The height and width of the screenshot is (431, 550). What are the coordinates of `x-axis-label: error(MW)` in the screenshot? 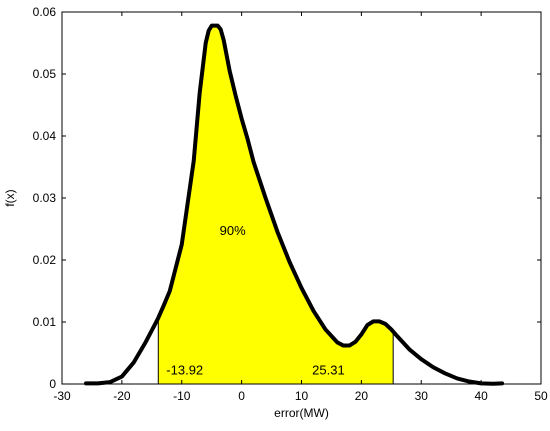 It's located at (301, 413).